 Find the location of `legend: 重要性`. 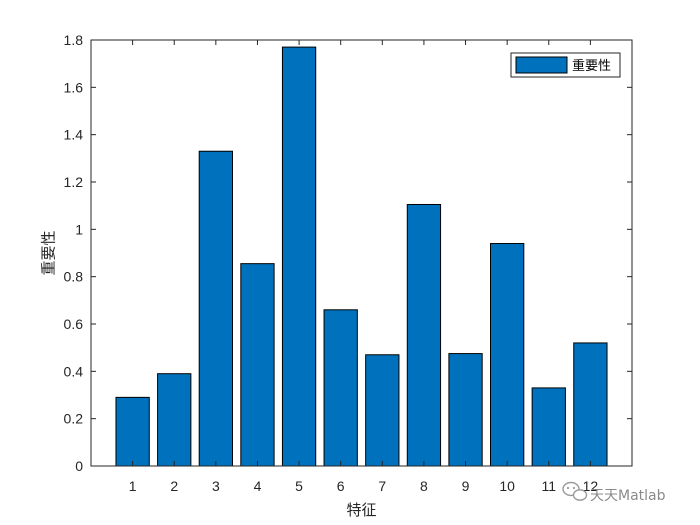

legend: 重要性 is located at coordinates (565, 65).